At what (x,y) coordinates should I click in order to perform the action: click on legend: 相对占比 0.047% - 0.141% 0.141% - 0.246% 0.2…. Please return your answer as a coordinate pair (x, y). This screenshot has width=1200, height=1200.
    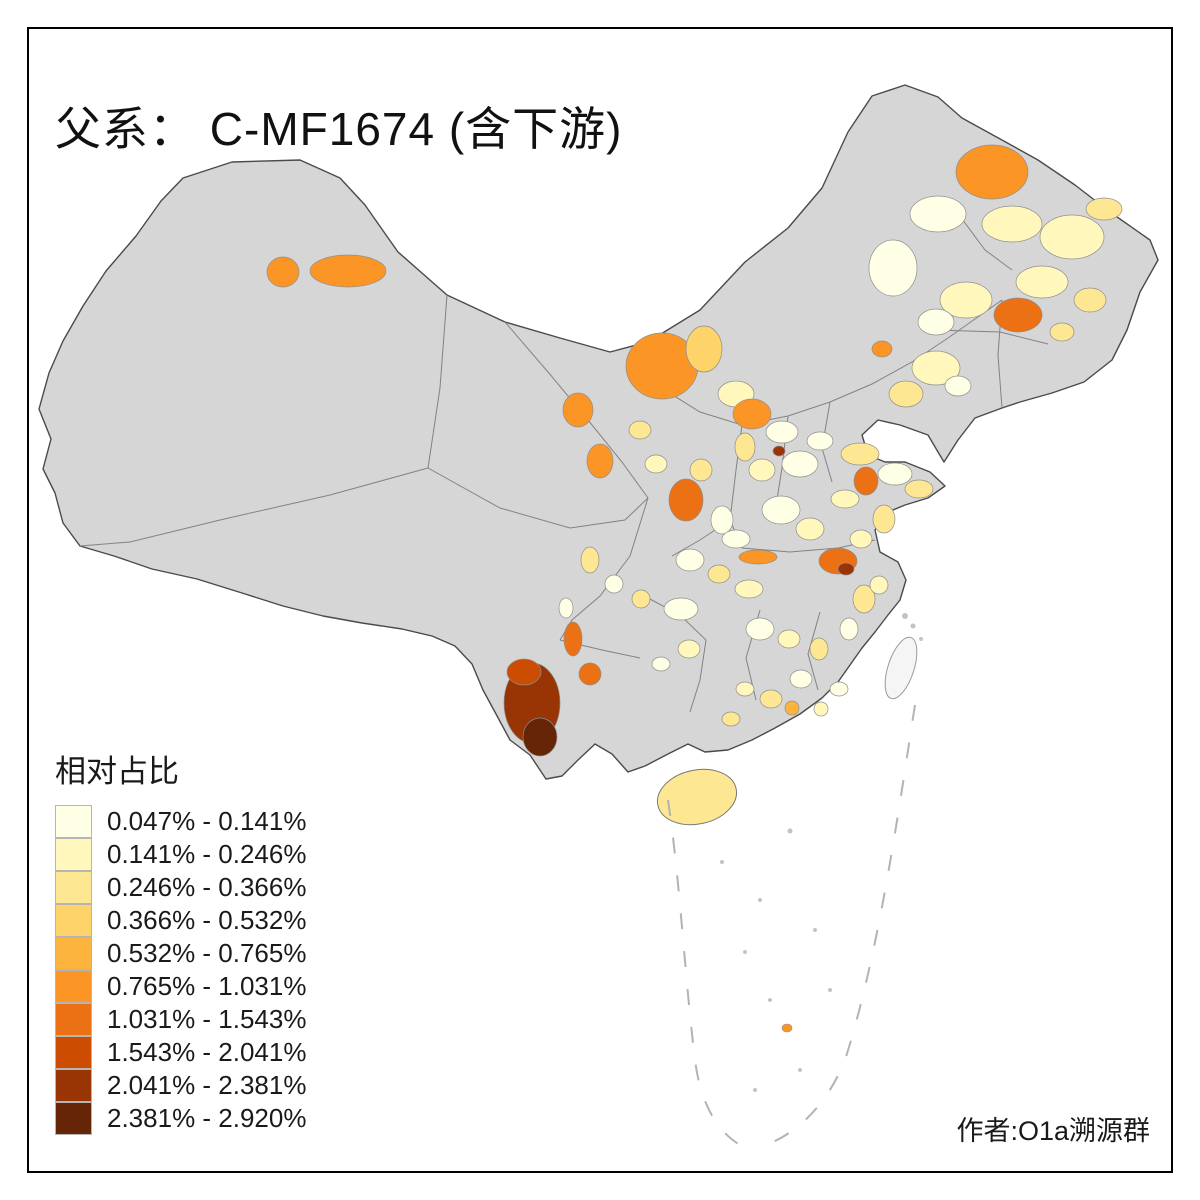
    Looking at the image, I should click on (180, 940).